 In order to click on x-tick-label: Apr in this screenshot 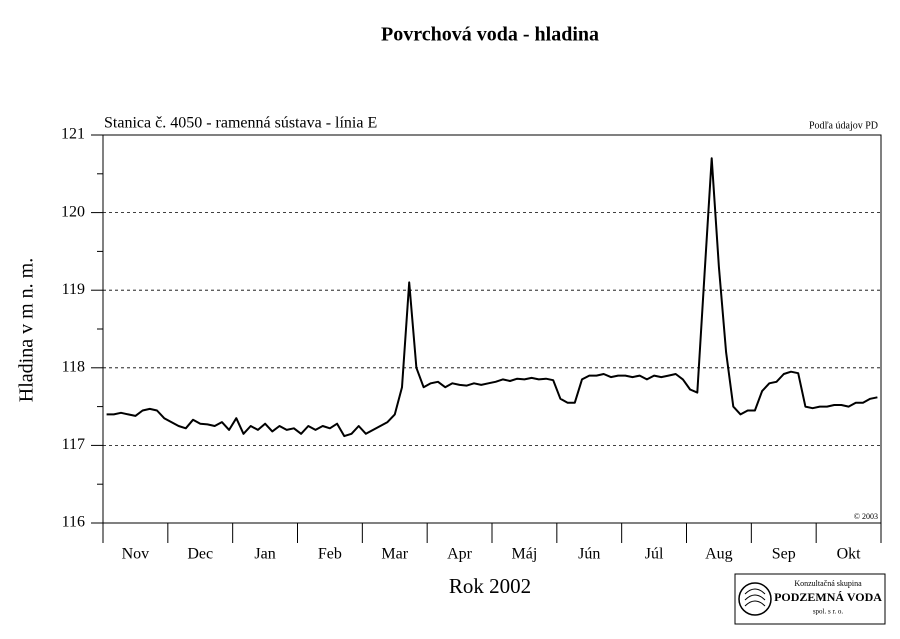, I will do `click(460, 554)`.